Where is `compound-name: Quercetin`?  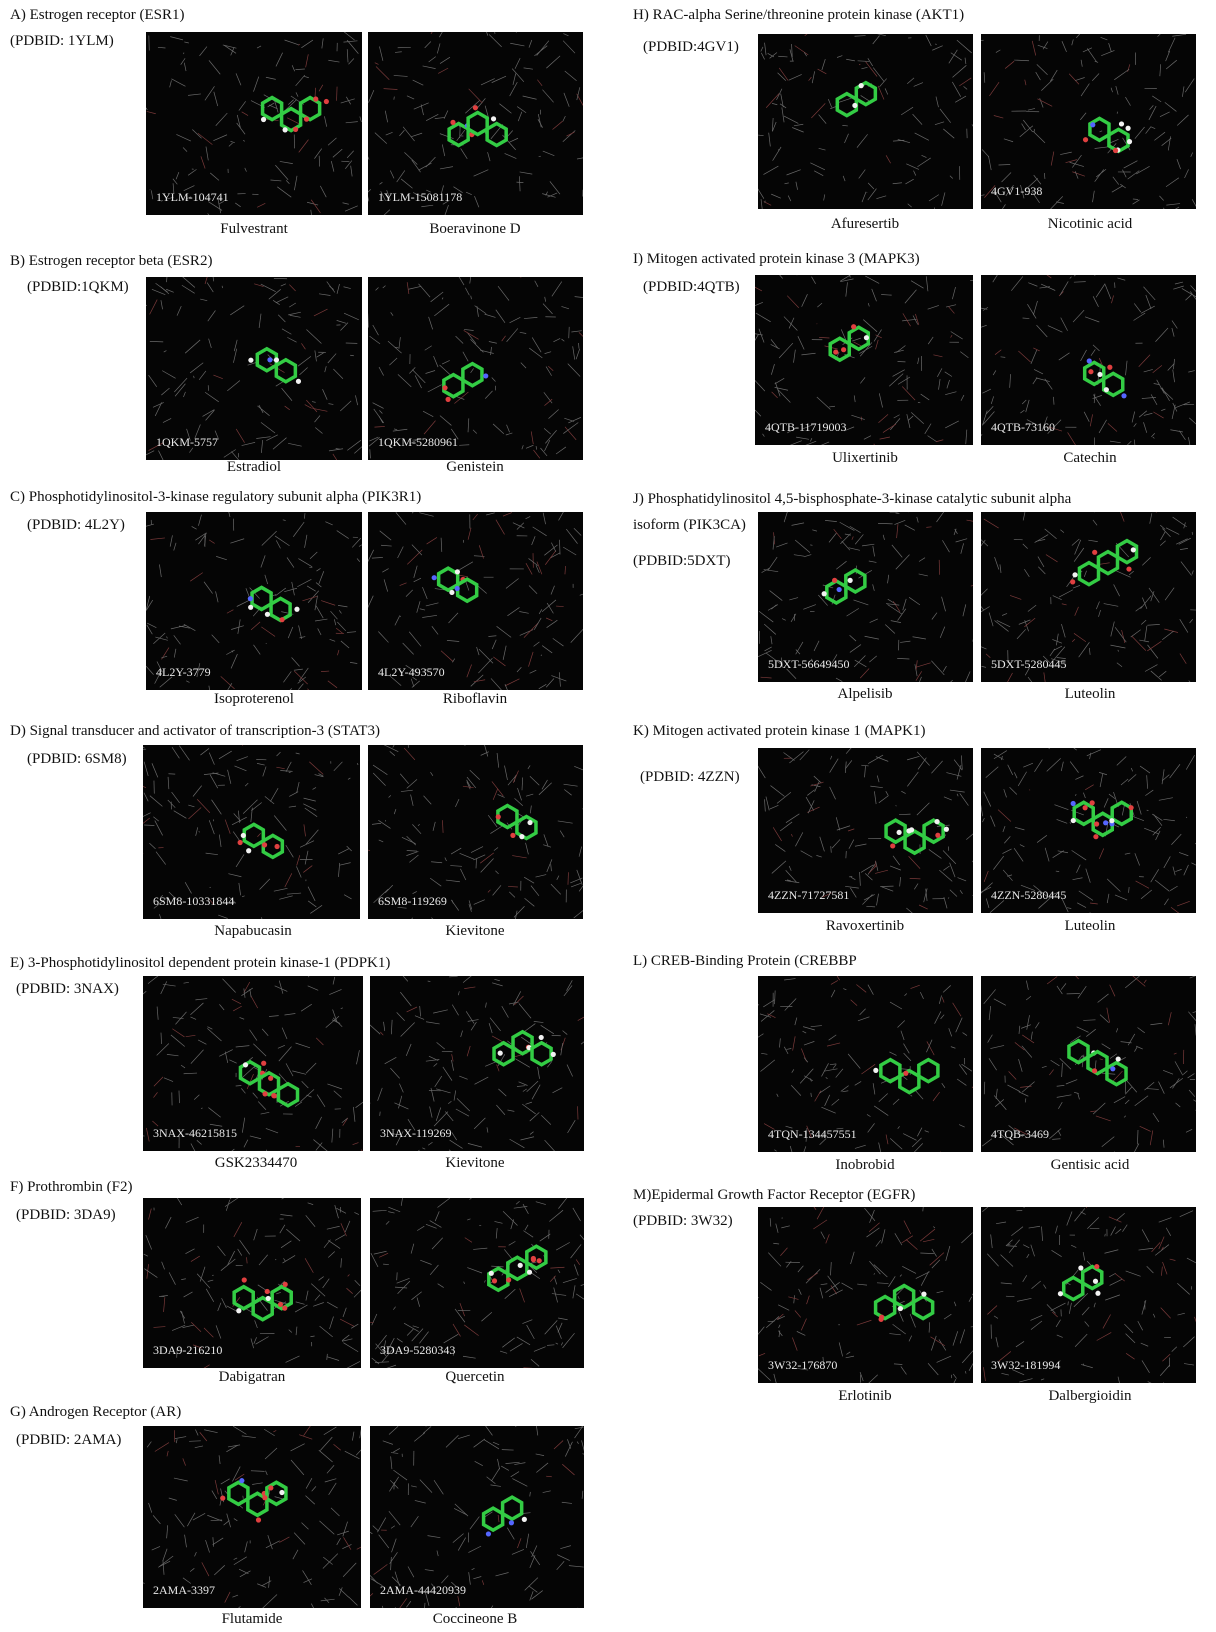
compound-name: Quercetin is located at coordinates (475, 1377).